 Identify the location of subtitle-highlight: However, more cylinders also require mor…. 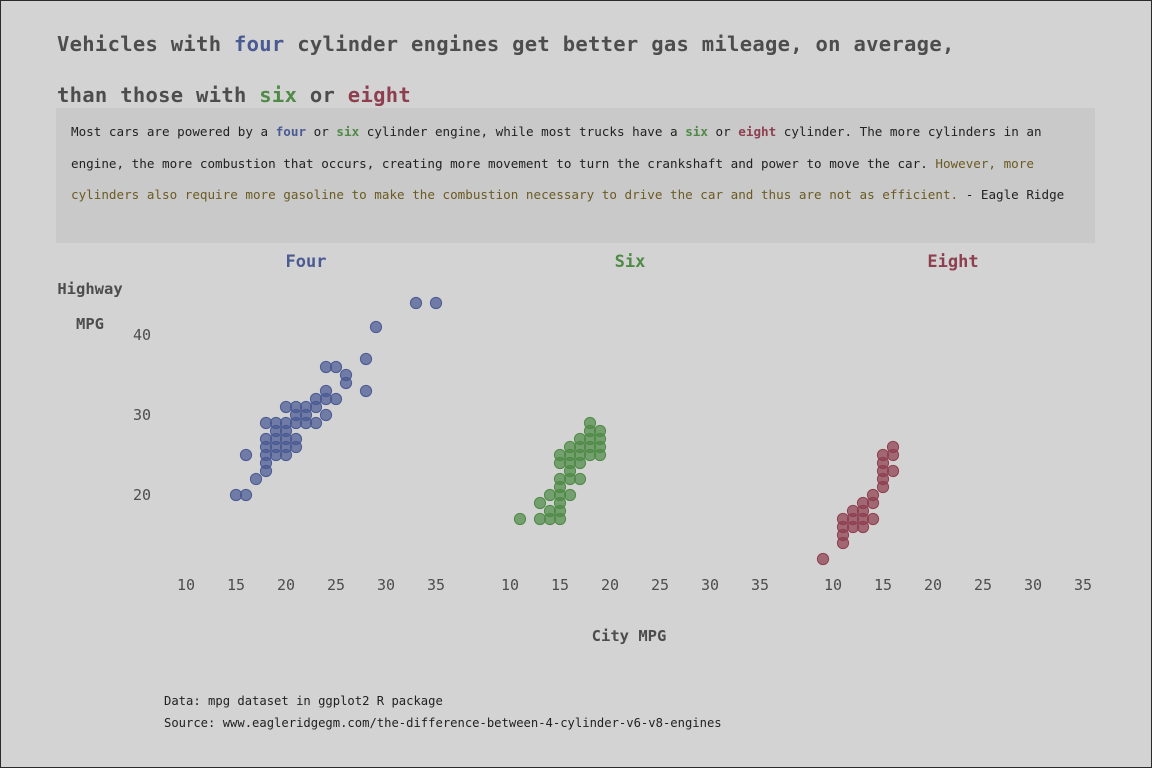
(552, 179).